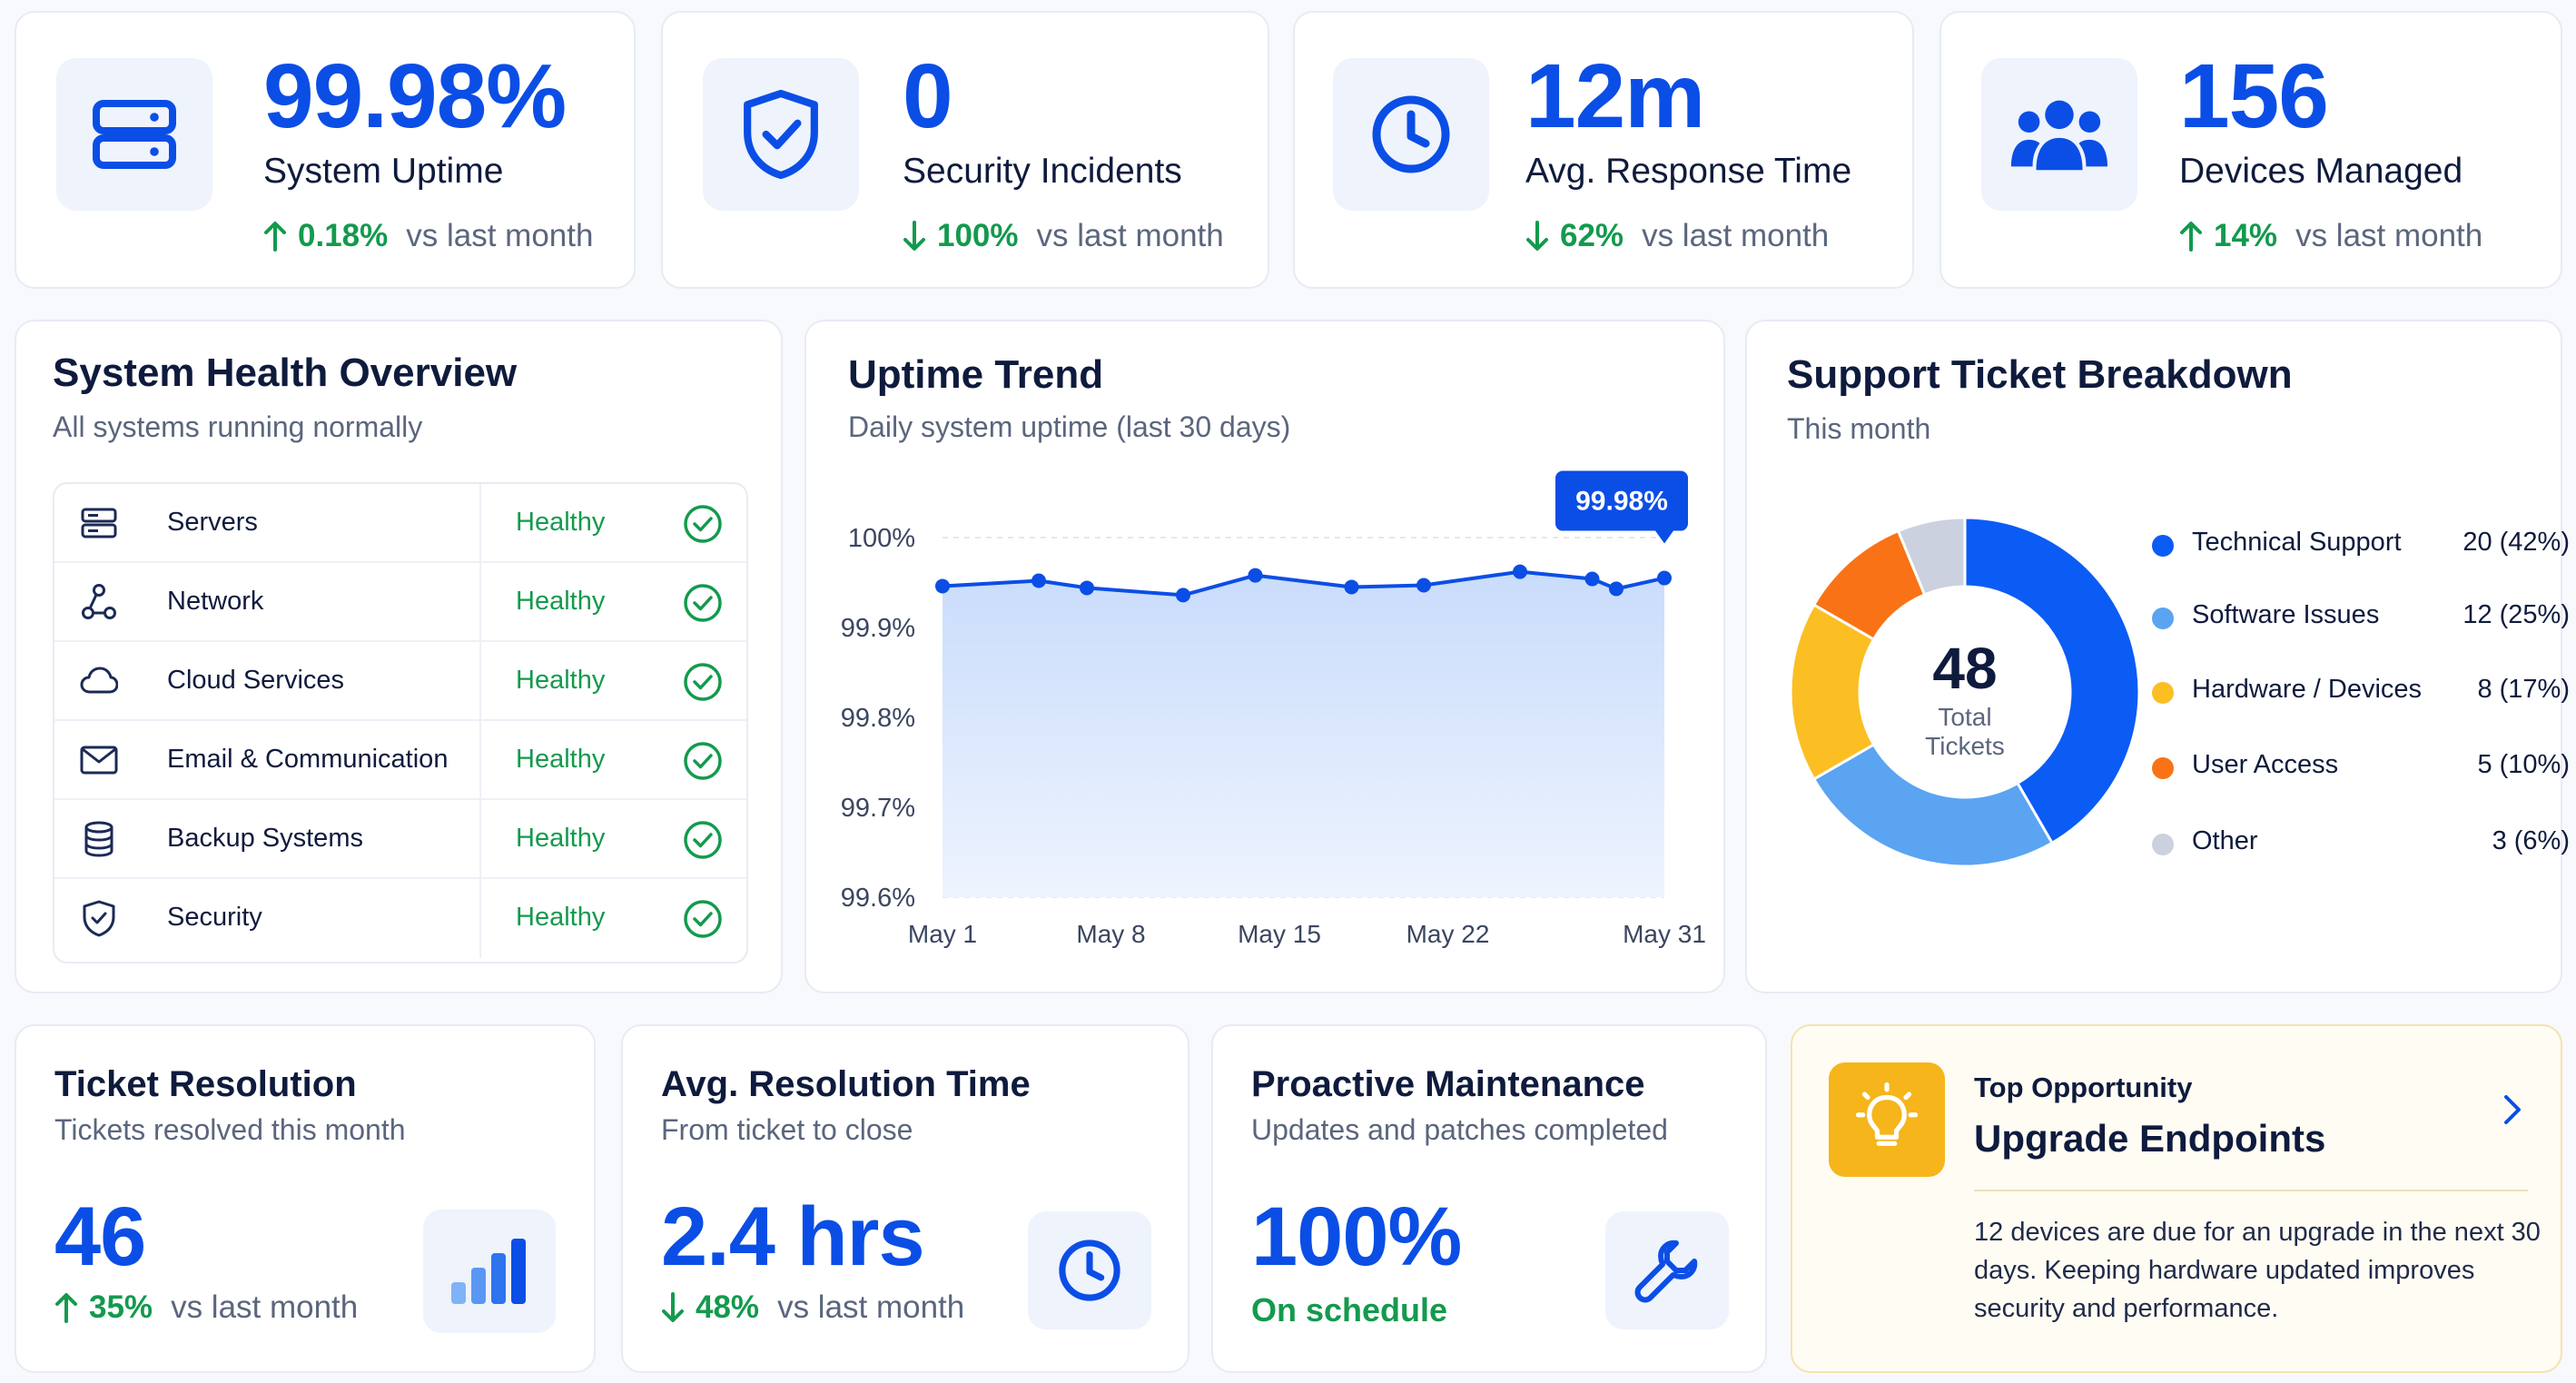  I want to click on health-row-servers: Servers Healthy, so click(400, 524).